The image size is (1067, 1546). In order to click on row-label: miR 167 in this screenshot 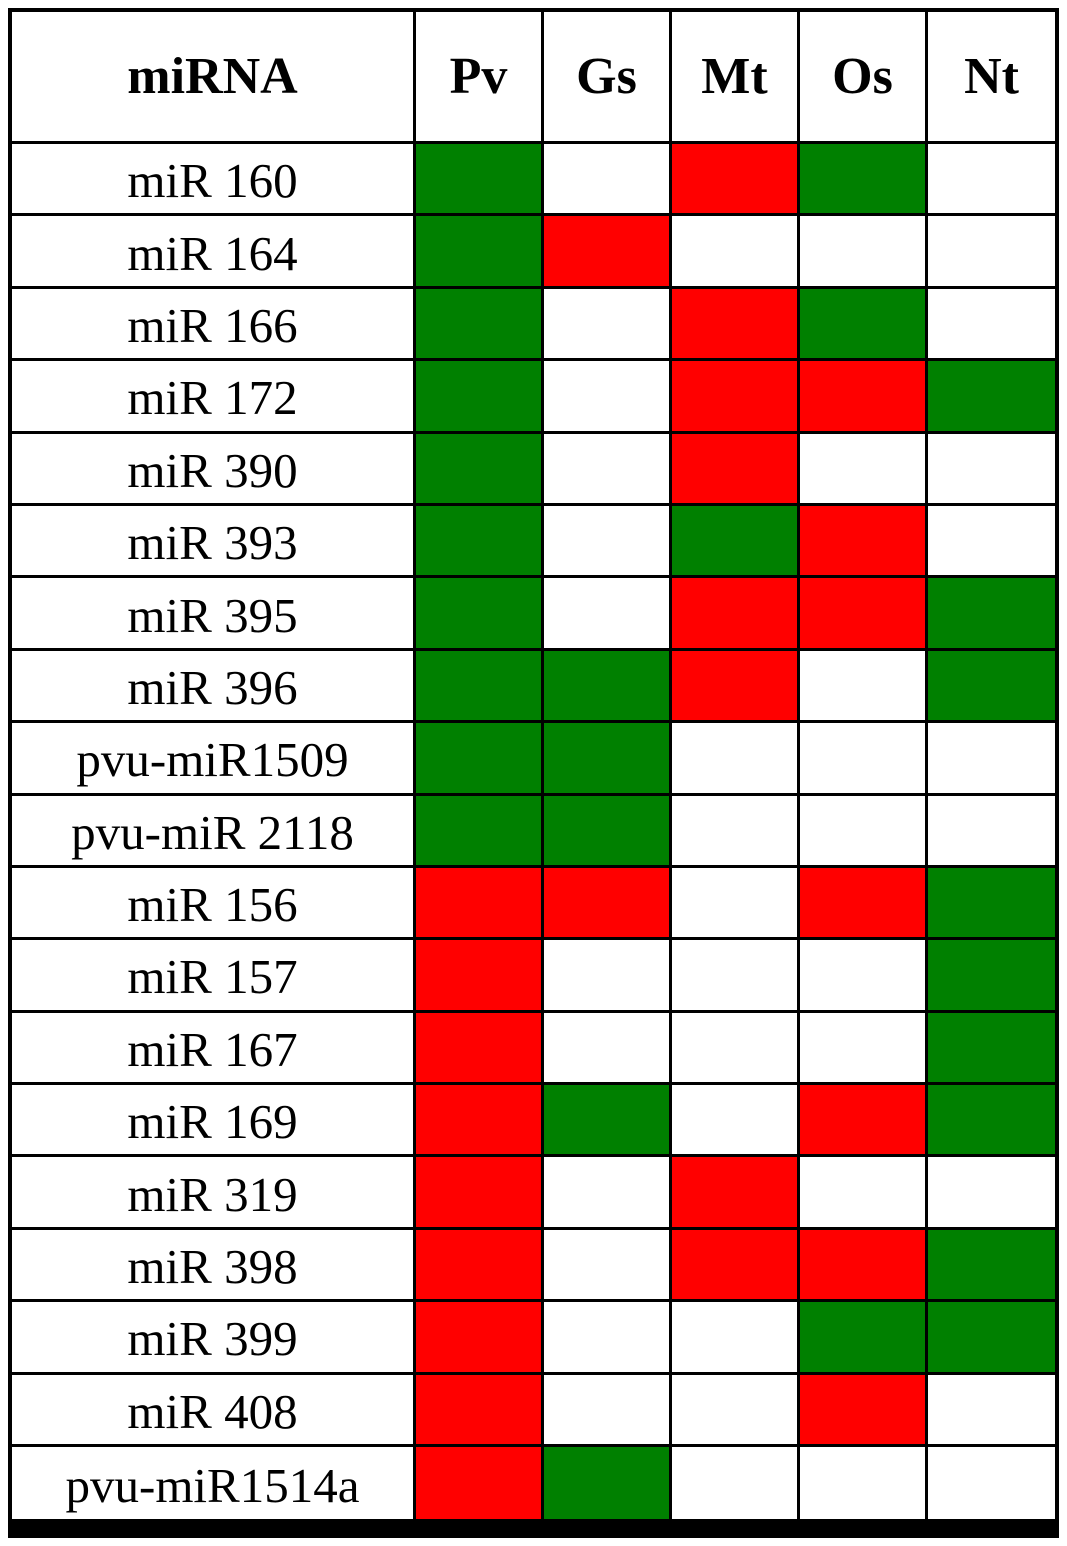, I will do `click(214, 1049)`.